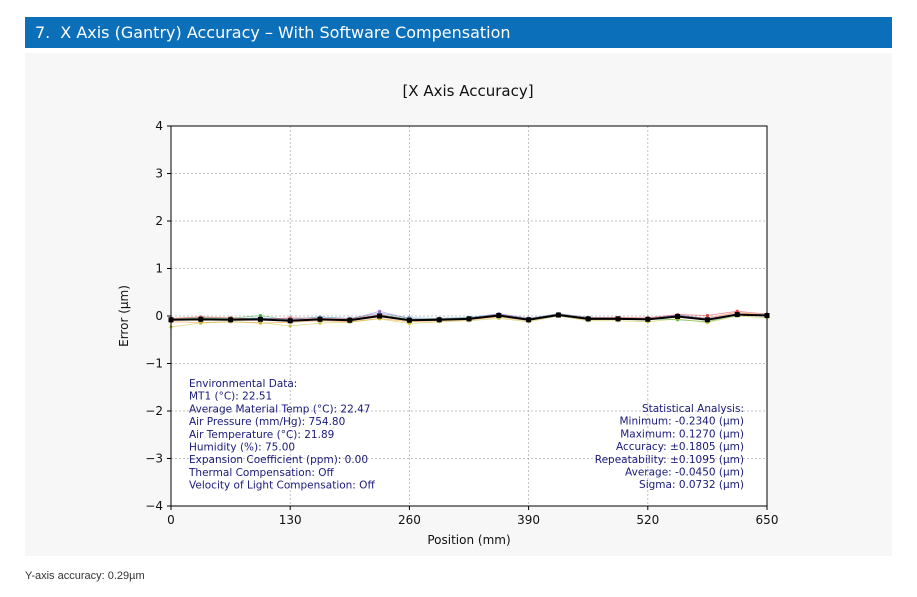 This screenshot has width=917, height=597. Describe the element at coordinates (680, 447) in the screenshot. I see `statistics-annotation-line: Accuracy: ±0.1805 (µm)` at that location.